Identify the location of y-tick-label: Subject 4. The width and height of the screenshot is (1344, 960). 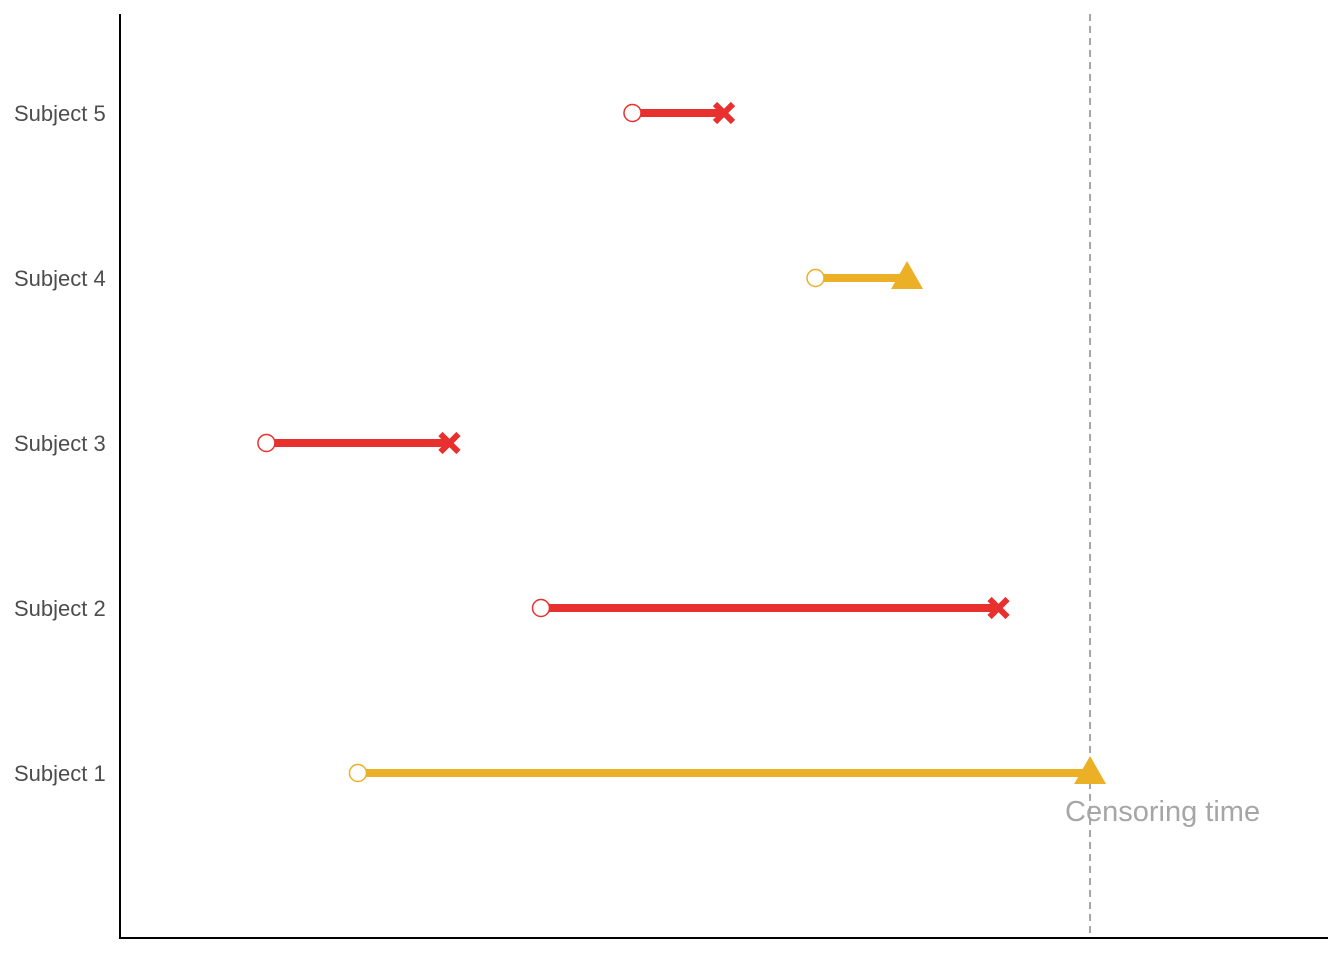
(60, 278).